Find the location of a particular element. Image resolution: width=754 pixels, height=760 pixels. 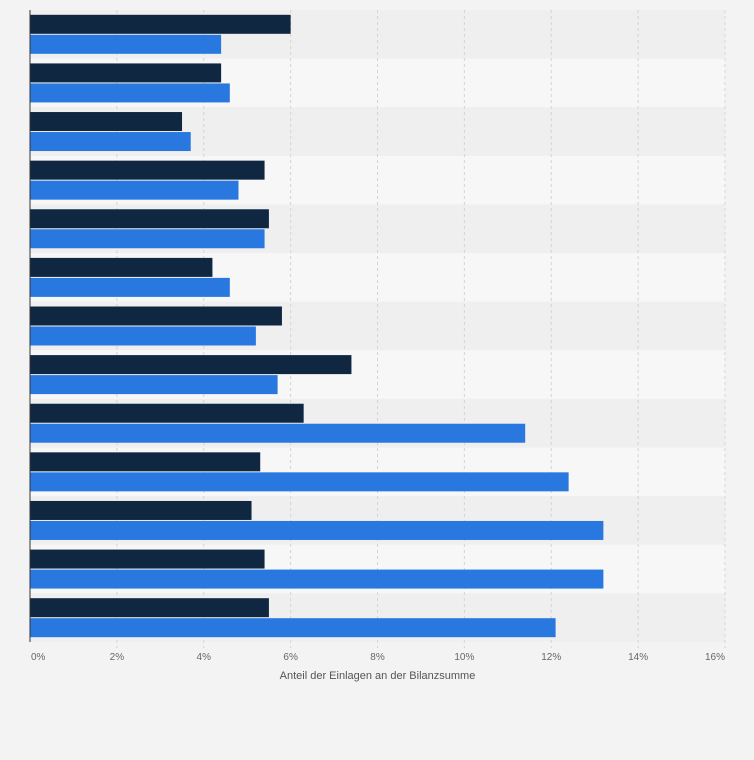

x-axis-title: Anteil der Einlagen an der Bilanzsumme is located at coordinates (378, 676).